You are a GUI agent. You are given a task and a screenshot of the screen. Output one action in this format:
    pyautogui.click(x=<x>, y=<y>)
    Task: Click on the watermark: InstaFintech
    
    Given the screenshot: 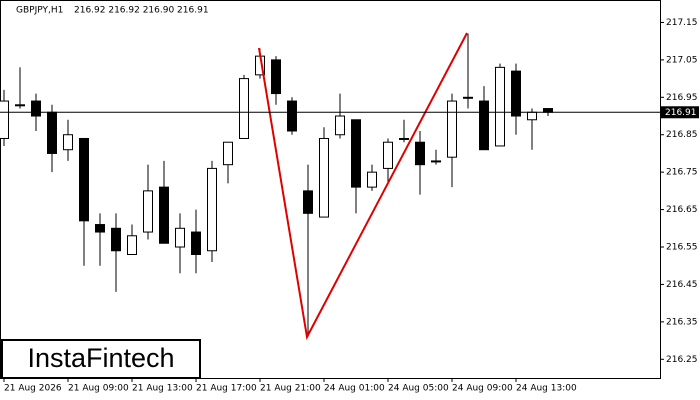 What is the action you would take?
    pyautogui.click(x=100, y=358)
    